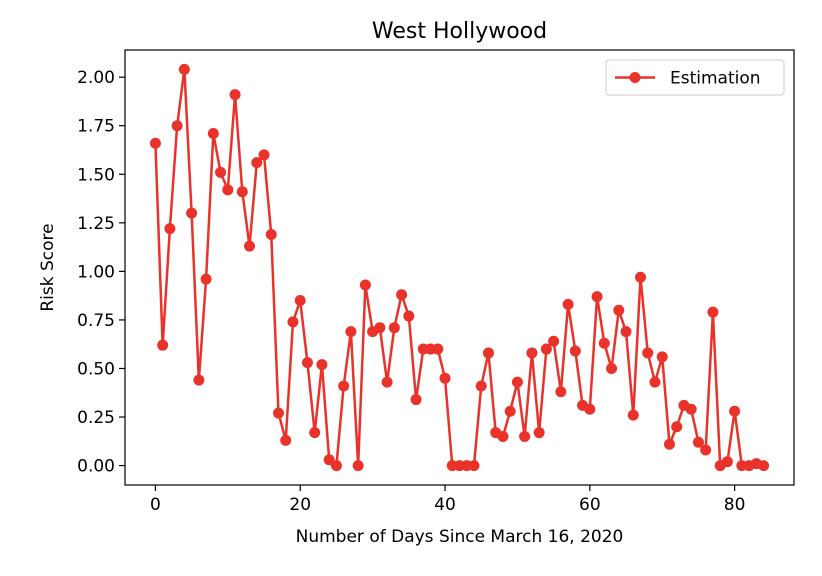 Image resolution: width=822 pixels, height=576 pixels. Describe the element at coordinates (96, 224) in the screenshot. I see `y-tick-label: 1.25` at that location.